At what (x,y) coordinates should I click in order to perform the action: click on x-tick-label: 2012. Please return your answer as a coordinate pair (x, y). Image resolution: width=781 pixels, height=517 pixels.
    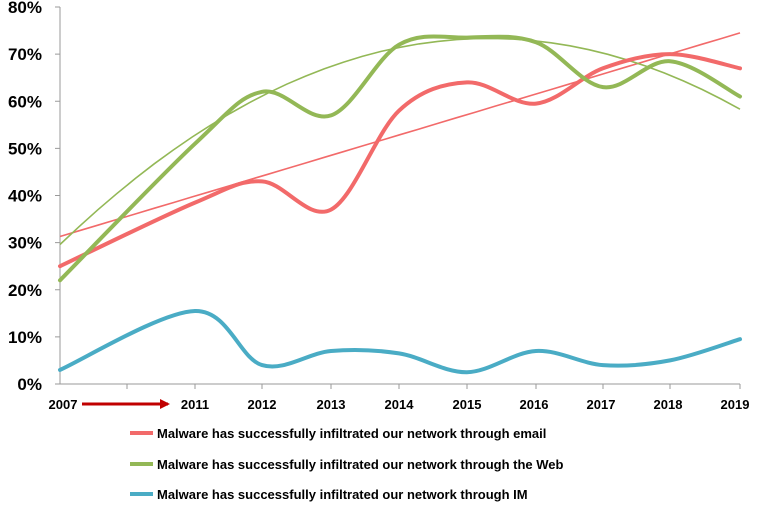
    Looking at the image, I should click on (262, 404).